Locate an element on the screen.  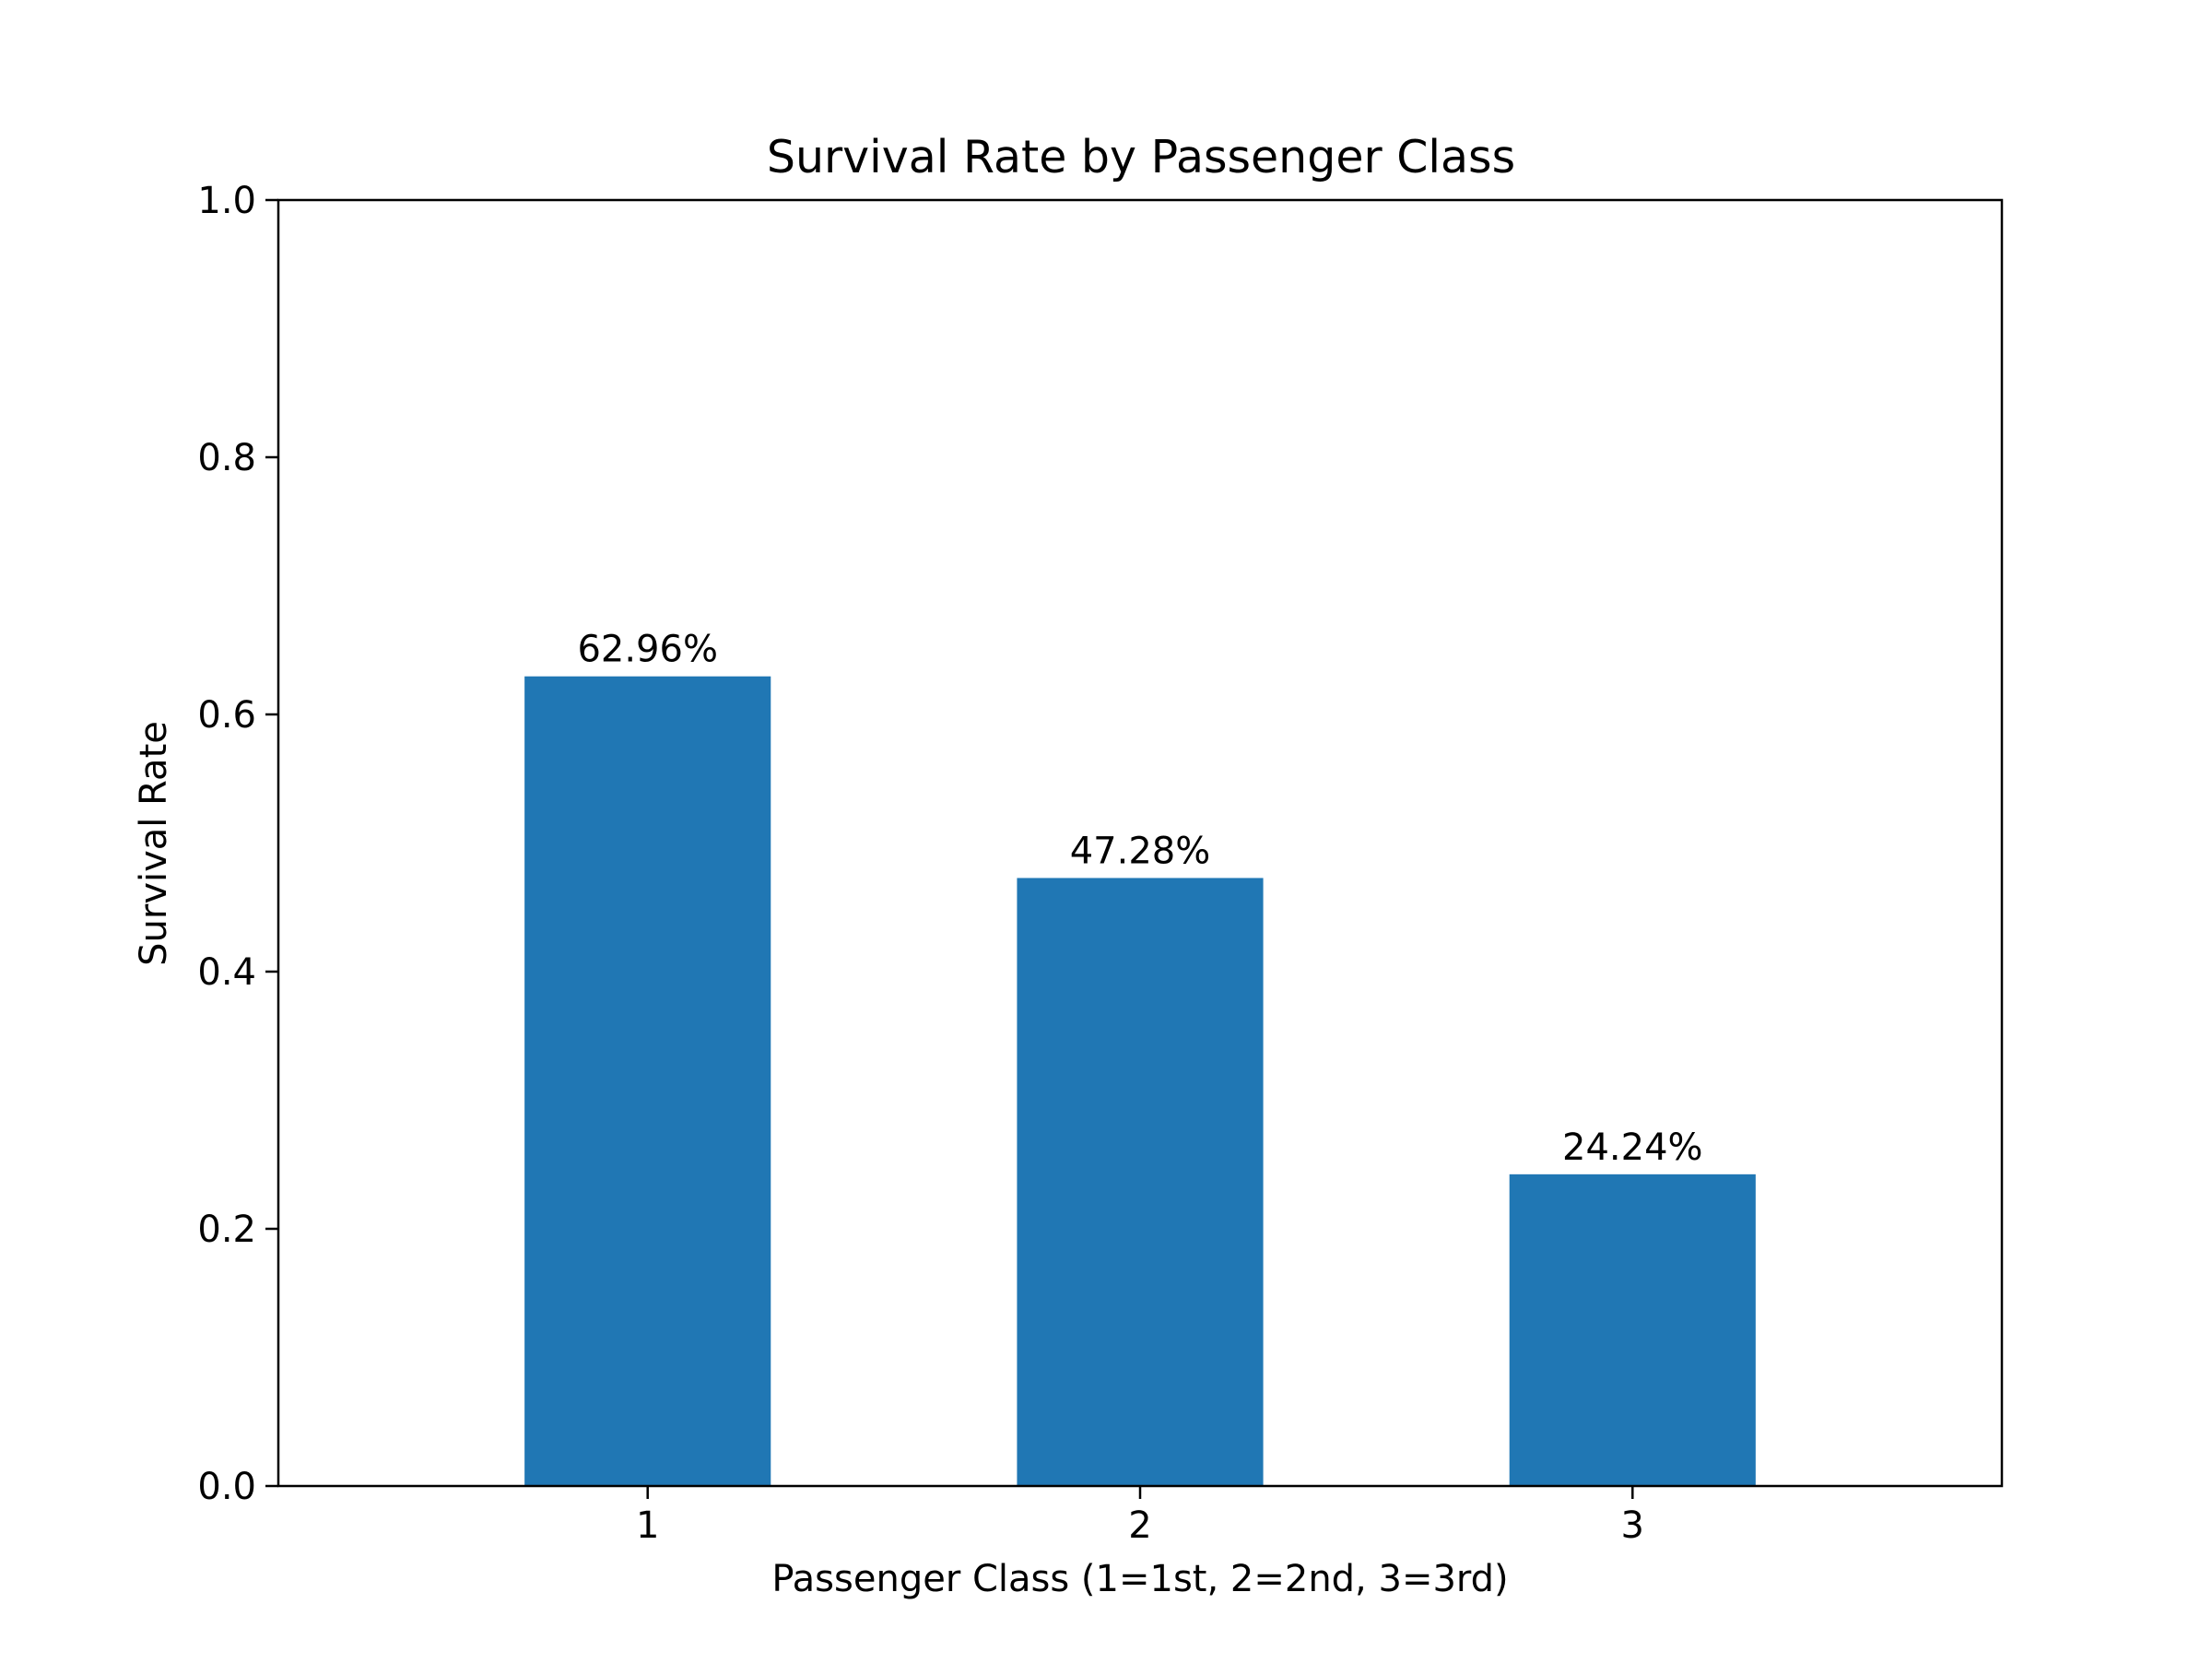
y-tick-label: 0.4 is located at coordinates (226, 972).